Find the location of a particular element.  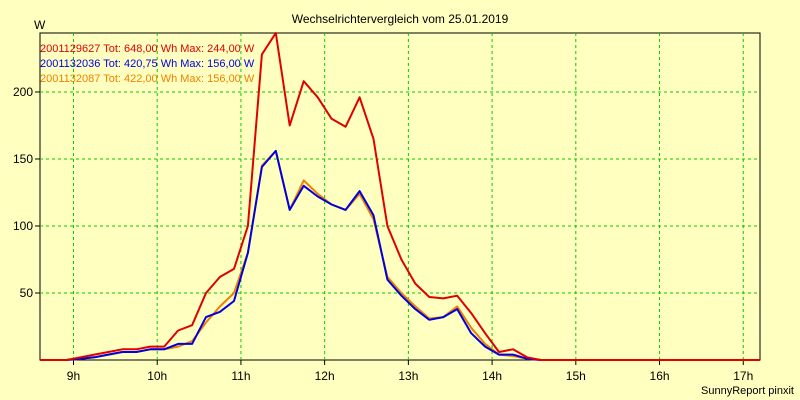

y-tick-label: 100 is located at coordinates (23, 226).